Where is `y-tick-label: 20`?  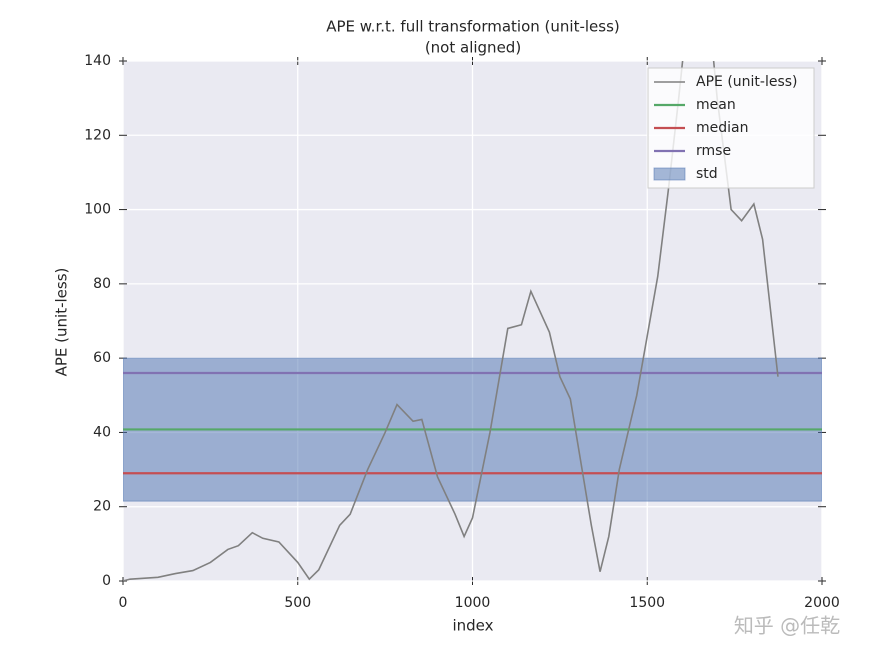 y-tick-label: 20 is located at coordinates (102, 507).